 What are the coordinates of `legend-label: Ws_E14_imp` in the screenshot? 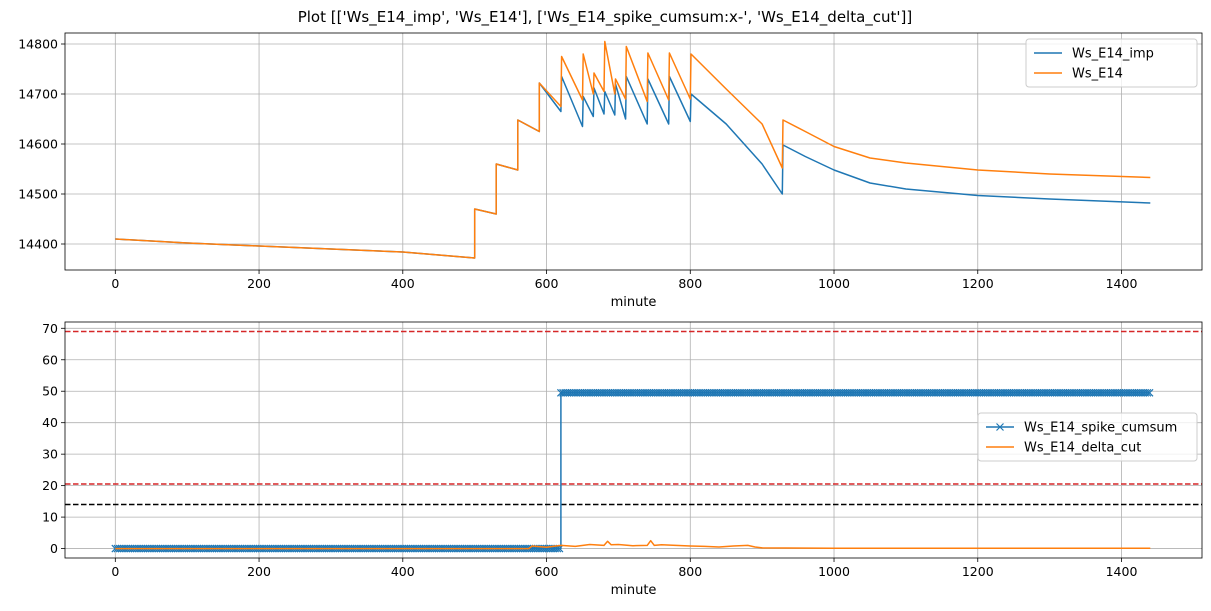 It's located at (1113, 54).